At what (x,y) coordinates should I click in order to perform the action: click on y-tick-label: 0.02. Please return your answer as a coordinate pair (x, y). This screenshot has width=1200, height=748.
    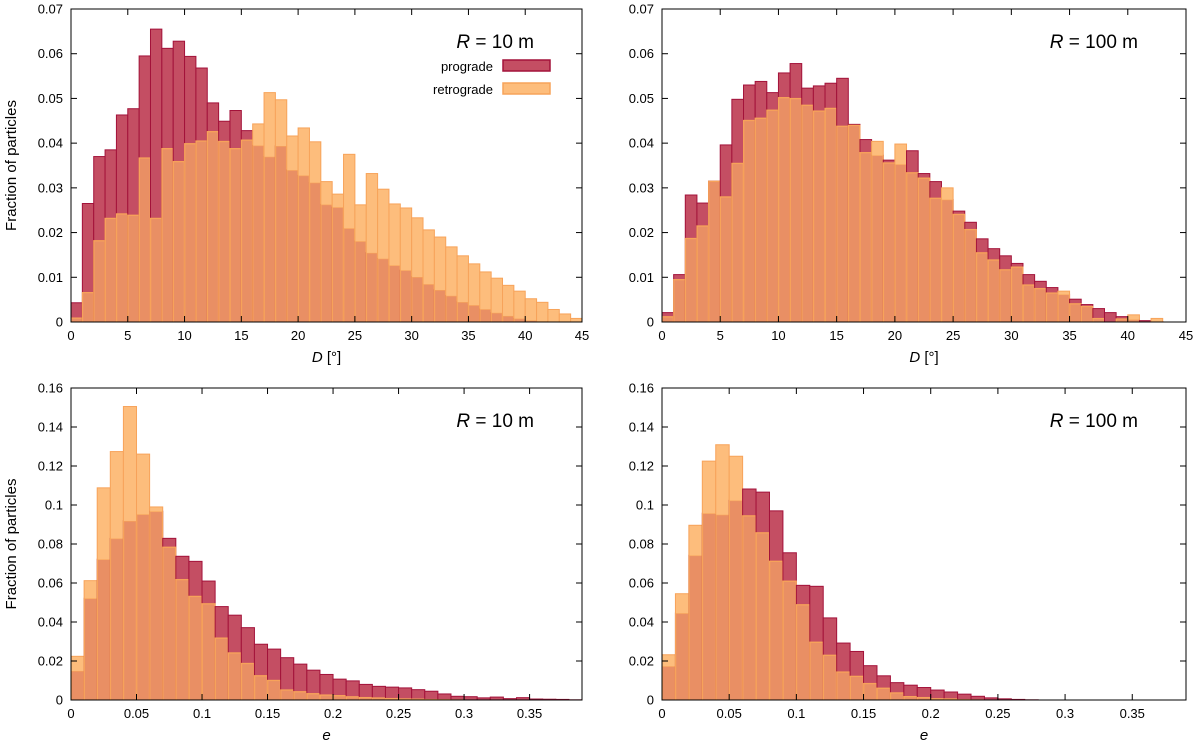
    Looking at the image, I should click on (641, 232).